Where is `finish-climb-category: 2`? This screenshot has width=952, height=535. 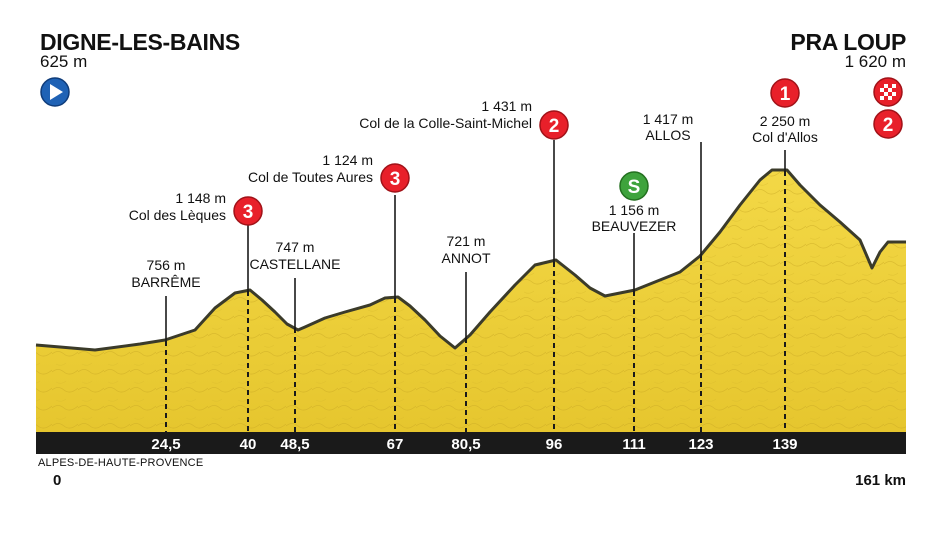 finish-climb-category: 2 is located at coordinates (888, 125).